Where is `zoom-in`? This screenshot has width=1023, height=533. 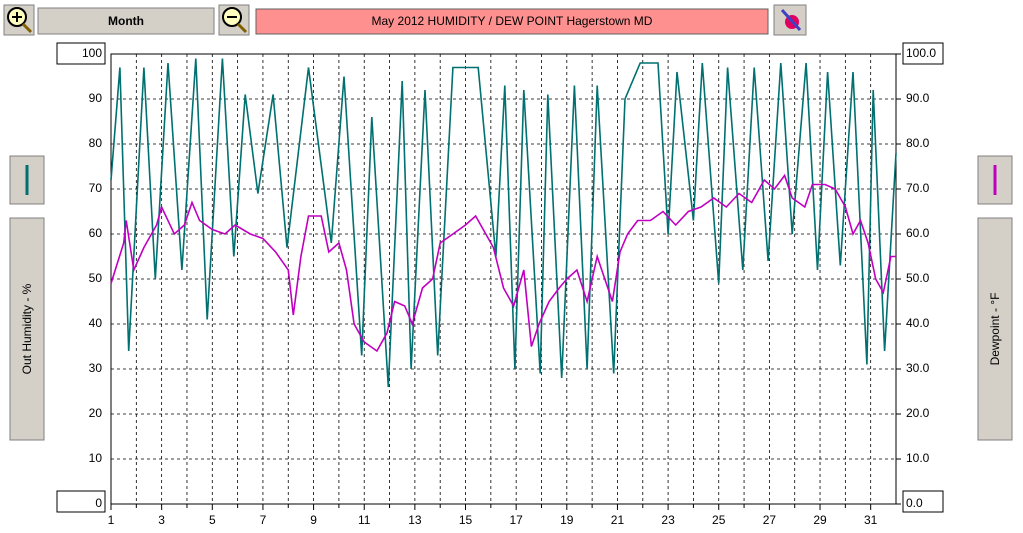 zoom-in is located at coordinates (19, 20).